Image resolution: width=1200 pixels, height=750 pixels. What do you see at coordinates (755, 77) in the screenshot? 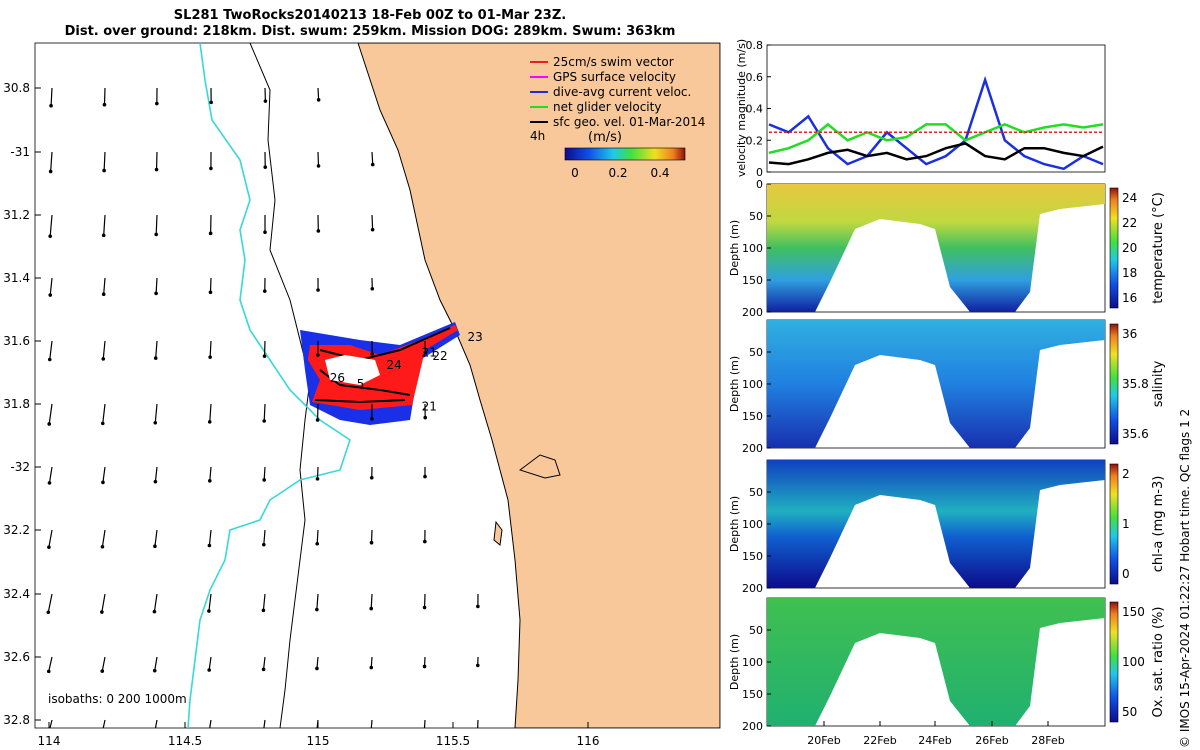
I see `velocity-y-tick-label: 0.6` at bounding box center [755, 77].